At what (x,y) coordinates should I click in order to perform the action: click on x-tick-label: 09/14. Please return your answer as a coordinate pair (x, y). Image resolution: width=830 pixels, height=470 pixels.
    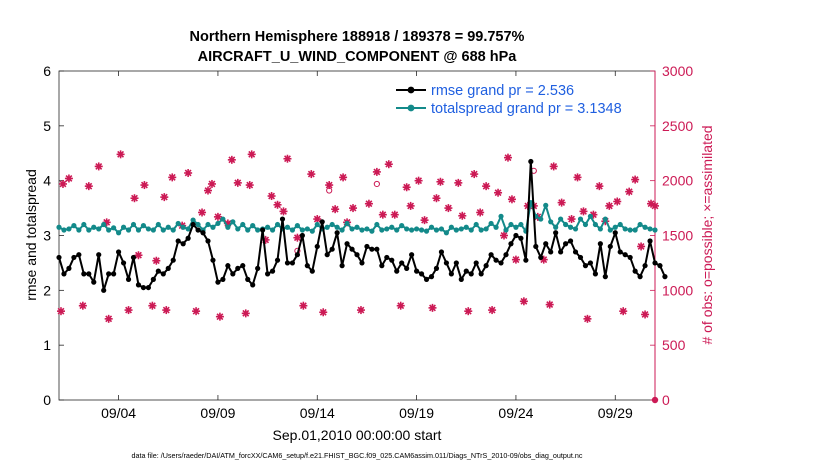
    Looking at the image, I should click on (317, 413).